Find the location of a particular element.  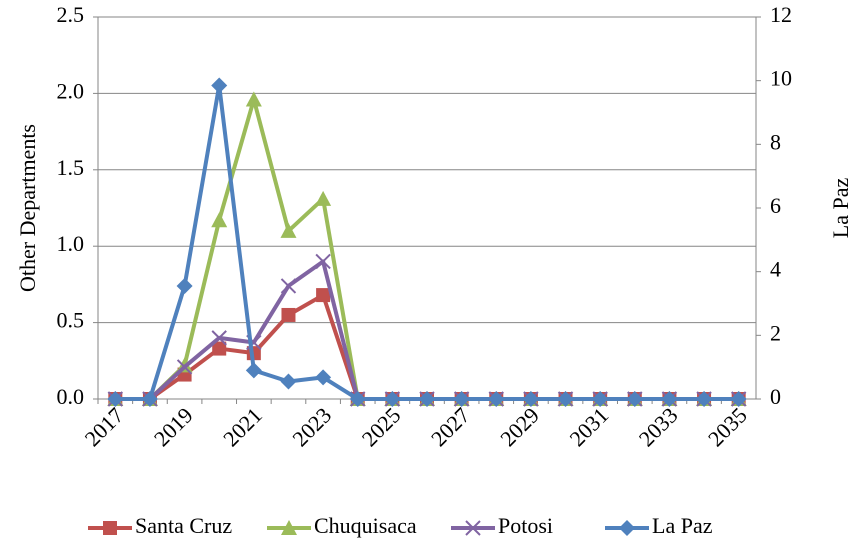

y2-axis-title: La Paz is located at coordinates (840, 208).